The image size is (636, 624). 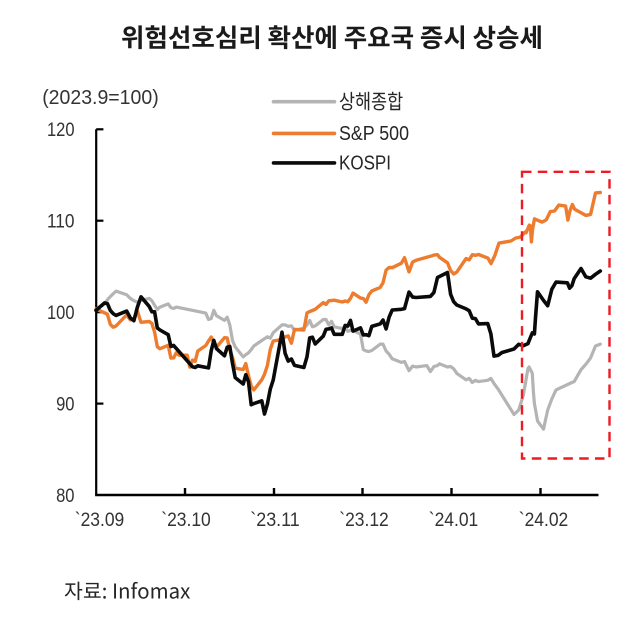 What do you see at coordinates (275, 520) in the screenshot?
I see `svg-text: `23.11` at bounding box center [275, 520].